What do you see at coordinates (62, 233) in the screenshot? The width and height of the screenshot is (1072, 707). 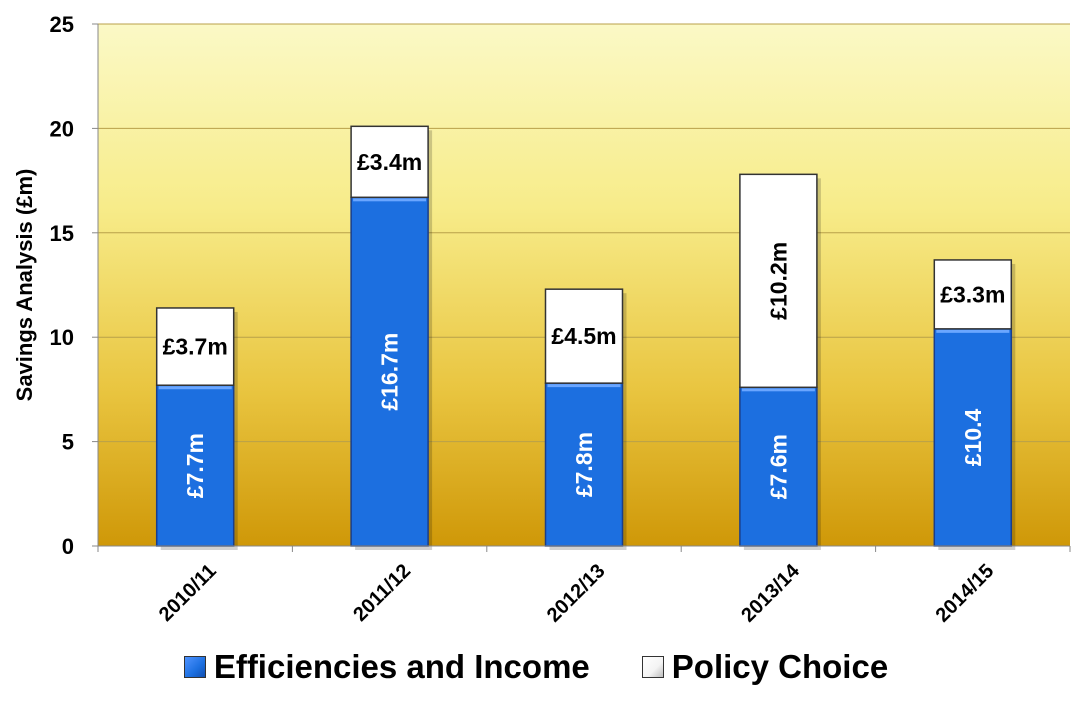 I see `y-tick-label: 15` at bounding box center [62, 233].